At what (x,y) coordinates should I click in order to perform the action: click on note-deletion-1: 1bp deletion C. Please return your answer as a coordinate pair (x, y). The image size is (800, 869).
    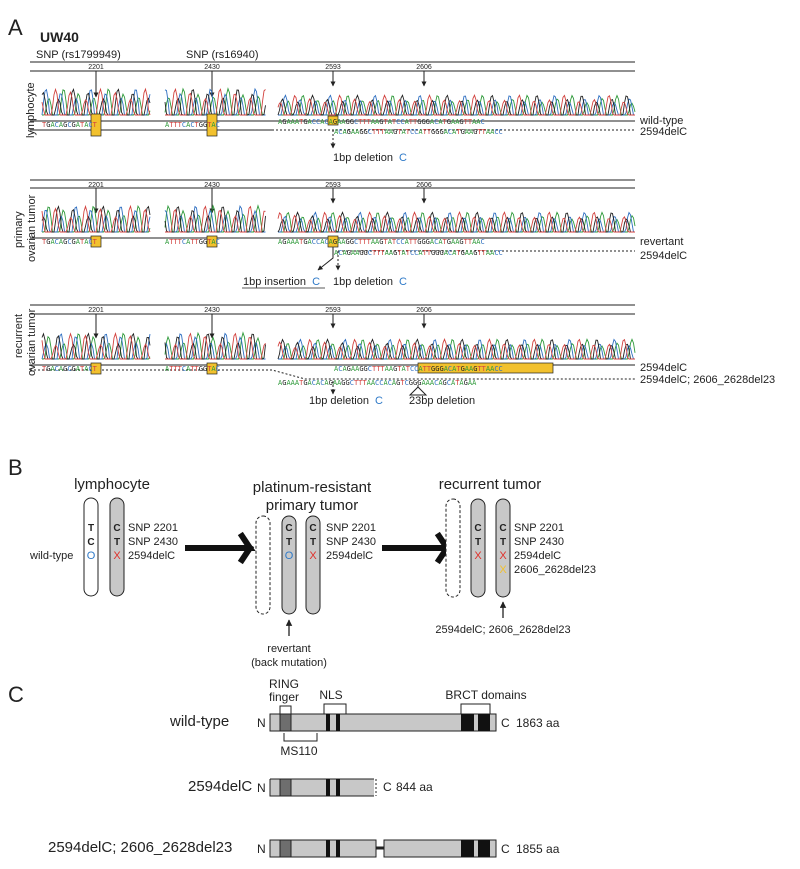
    Looking at the image, I should click on (370, 158).